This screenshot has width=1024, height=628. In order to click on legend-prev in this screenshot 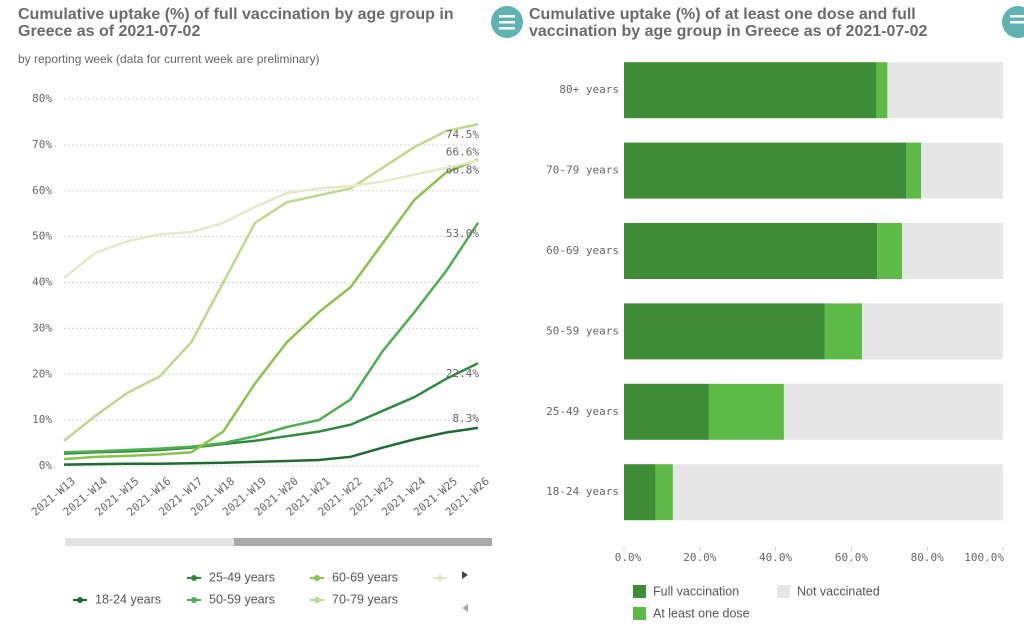, I will do `click(465, 608)`.